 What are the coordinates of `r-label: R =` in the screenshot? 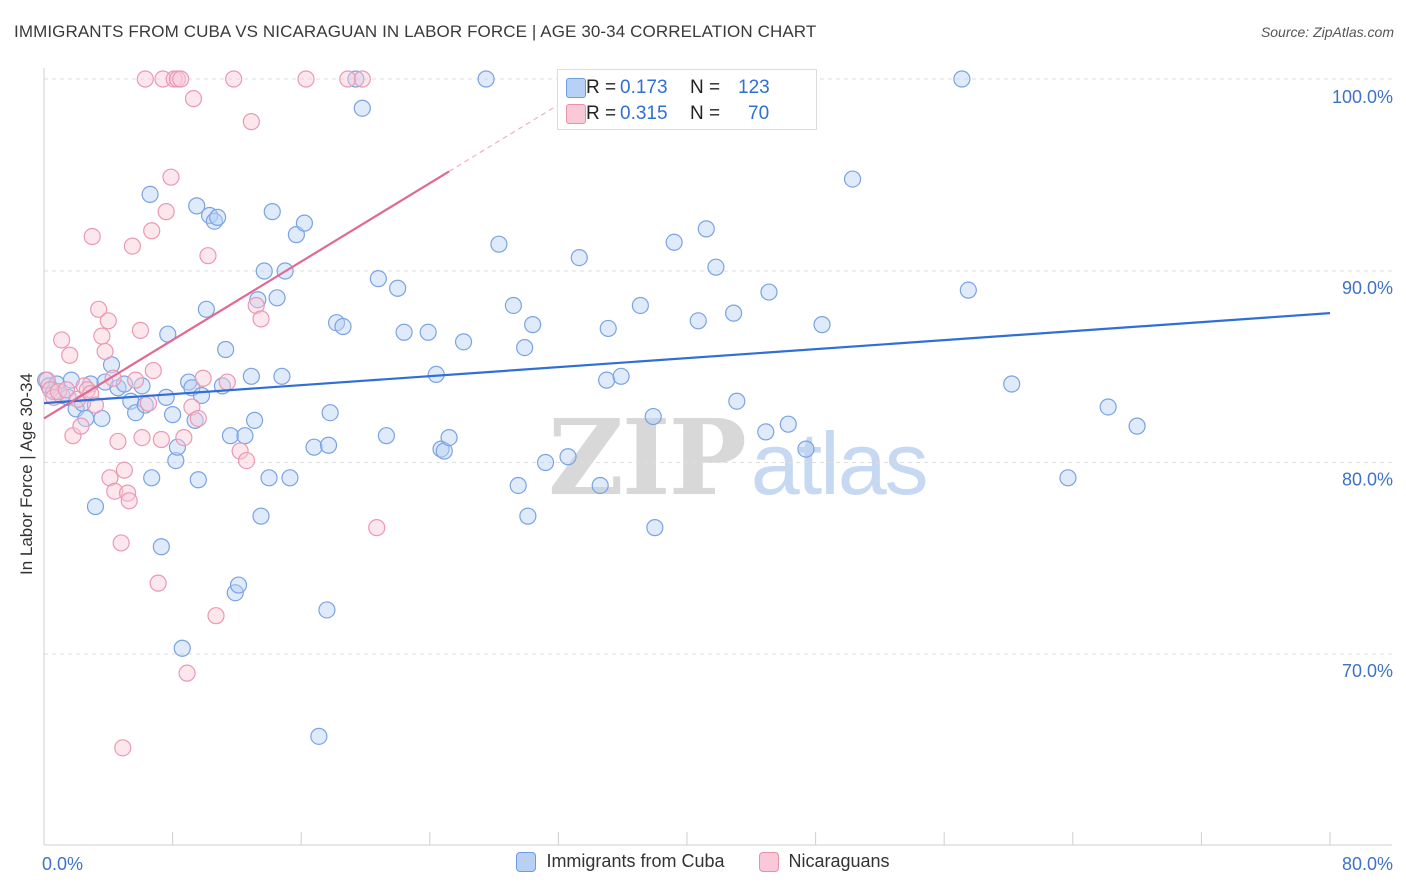 It's located at (601, 113).